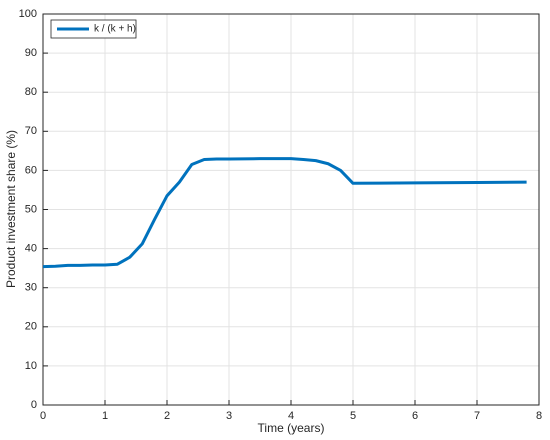 The width and height of the screenshot is (550, 440). I want to click on y-tick-label: 90, so click(31, 53).